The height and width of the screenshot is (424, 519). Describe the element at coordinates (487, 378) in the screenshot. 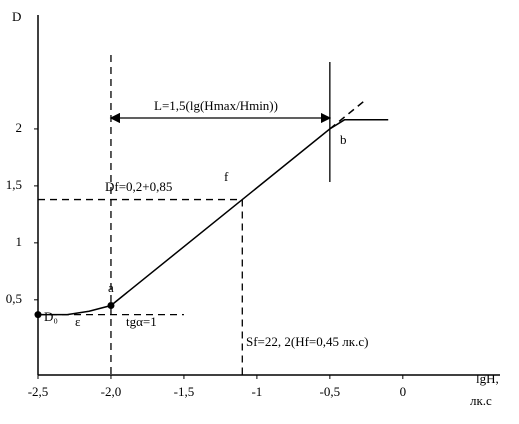

I see `x-axis-label: lgH,` at that location.